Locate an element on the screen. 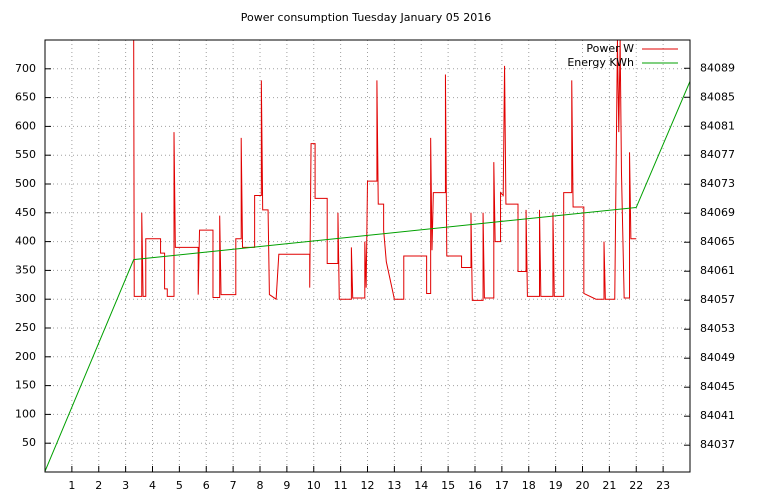 The height and width of the screenshot is (500, 768). y-tick-label: 600 is located at coordinates (25, 125).